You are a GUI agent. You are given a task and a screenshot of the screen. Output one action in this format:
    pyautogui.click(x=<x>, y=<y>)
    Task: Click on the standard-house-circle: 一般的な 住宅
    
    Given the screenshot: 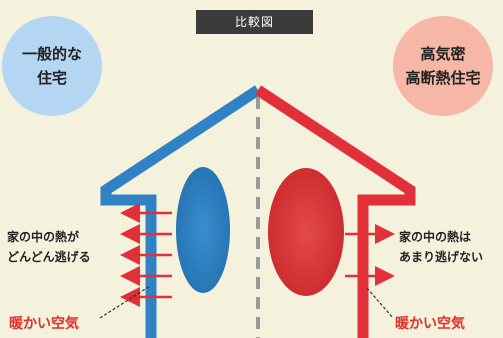 What is the action you would take?
    pyautogui.click(x=52, y=66)
    